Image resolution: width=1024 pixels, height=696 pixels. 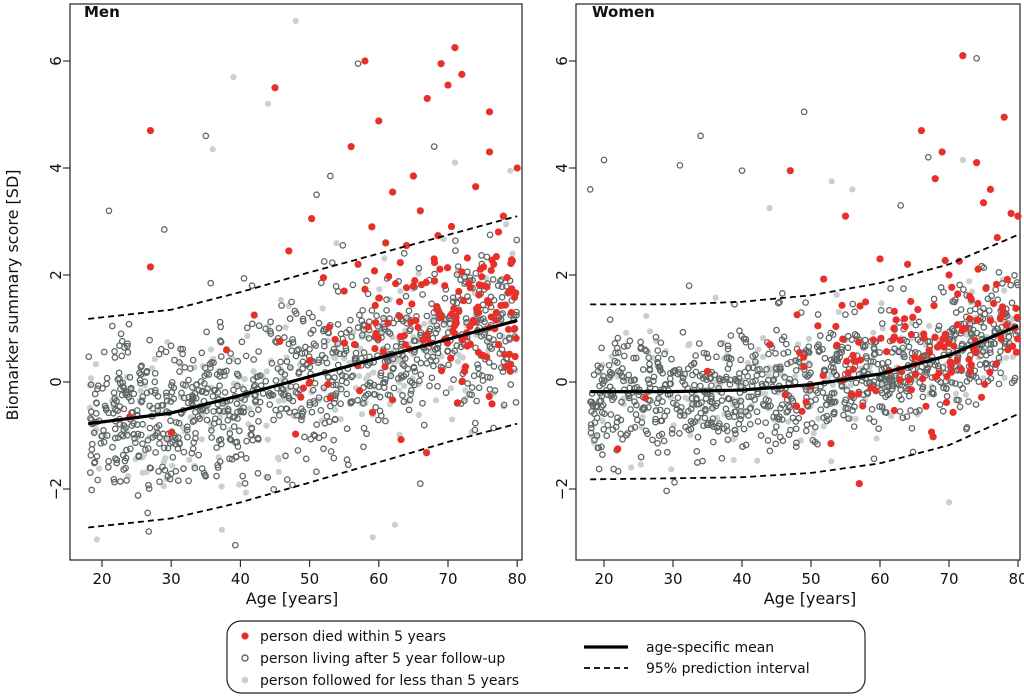 What do you see at coordinates (245, 680) in the screenshot?
I see `legend-short-marker` at bounding box center [245, 680].